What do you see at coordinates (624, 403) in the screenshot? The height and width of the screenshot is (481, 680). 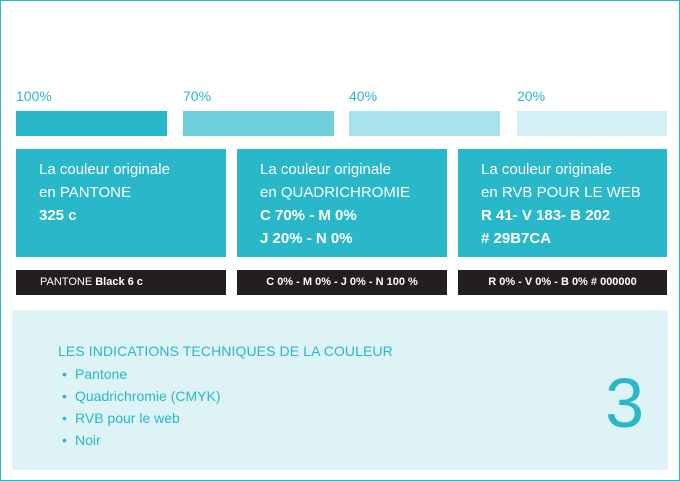 I see `page-number: 3` at bounding box center [624, 403].